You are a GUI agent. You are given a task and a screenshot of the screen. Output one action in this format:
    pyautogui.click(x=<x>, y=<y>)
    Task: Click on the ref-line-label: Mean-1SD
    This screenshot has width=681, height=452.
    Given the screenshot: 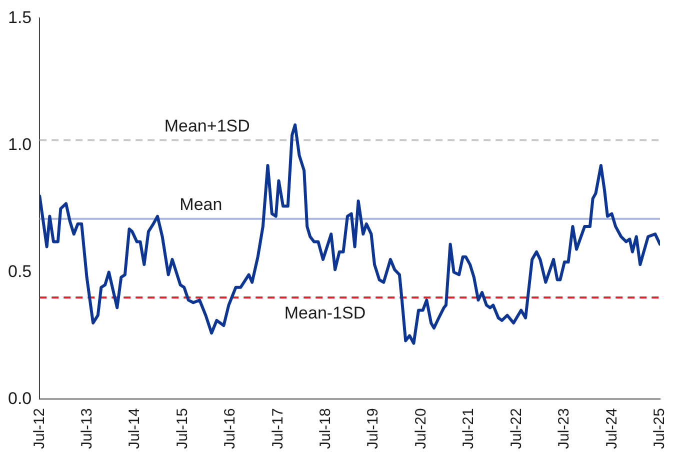 What is the action you would take?
    pyautogui.click(x=325, y=313)
    